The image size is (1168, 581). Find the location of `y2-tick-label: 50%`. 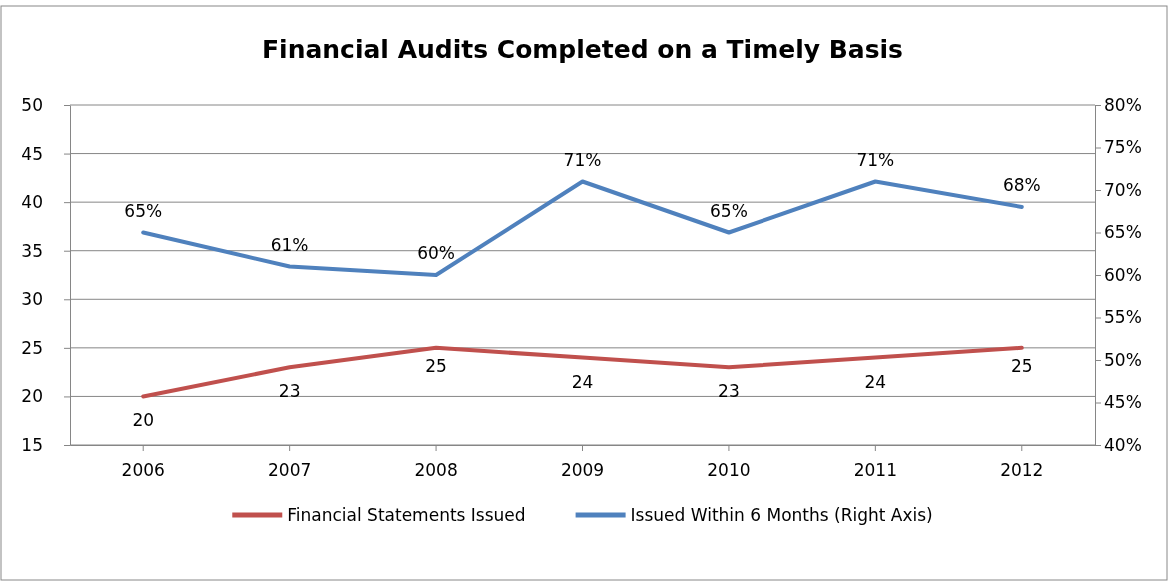

y2-tick-label: 50% is located at coordinates (1123, 359).